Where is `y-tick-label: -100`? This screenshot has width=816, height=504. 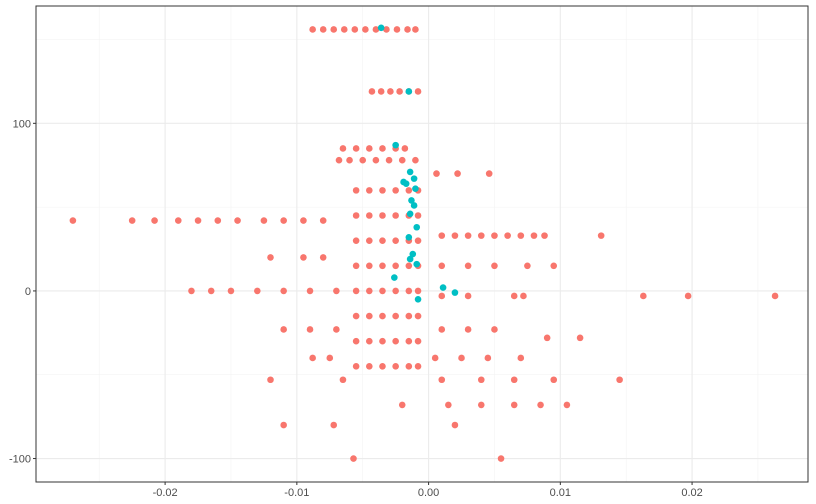
y-tick-label: -100 is located at coordinates (20, 460).